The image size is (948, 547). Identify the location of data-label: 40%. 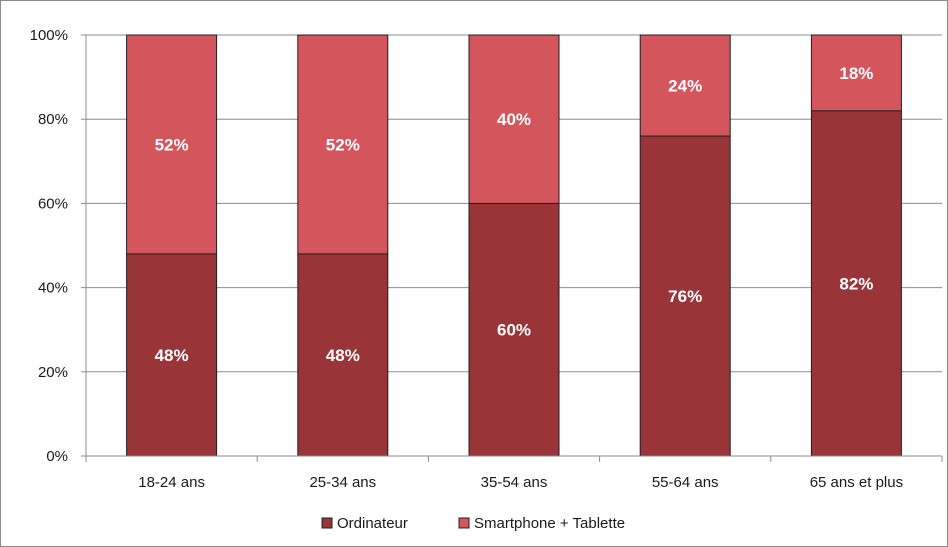
(514, 119).